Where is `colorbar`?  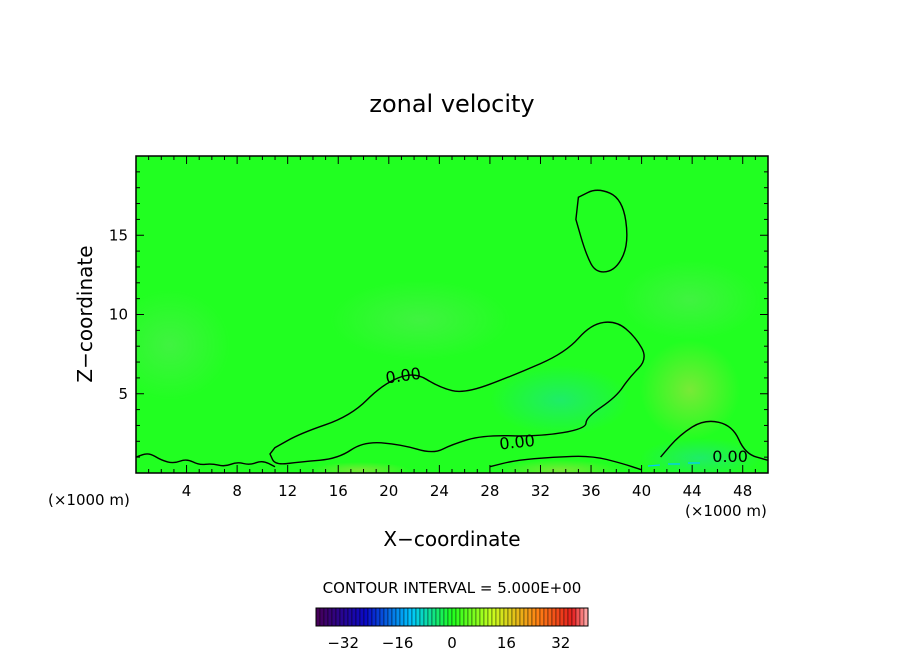
colorbar is located at coordinates (452, 617).